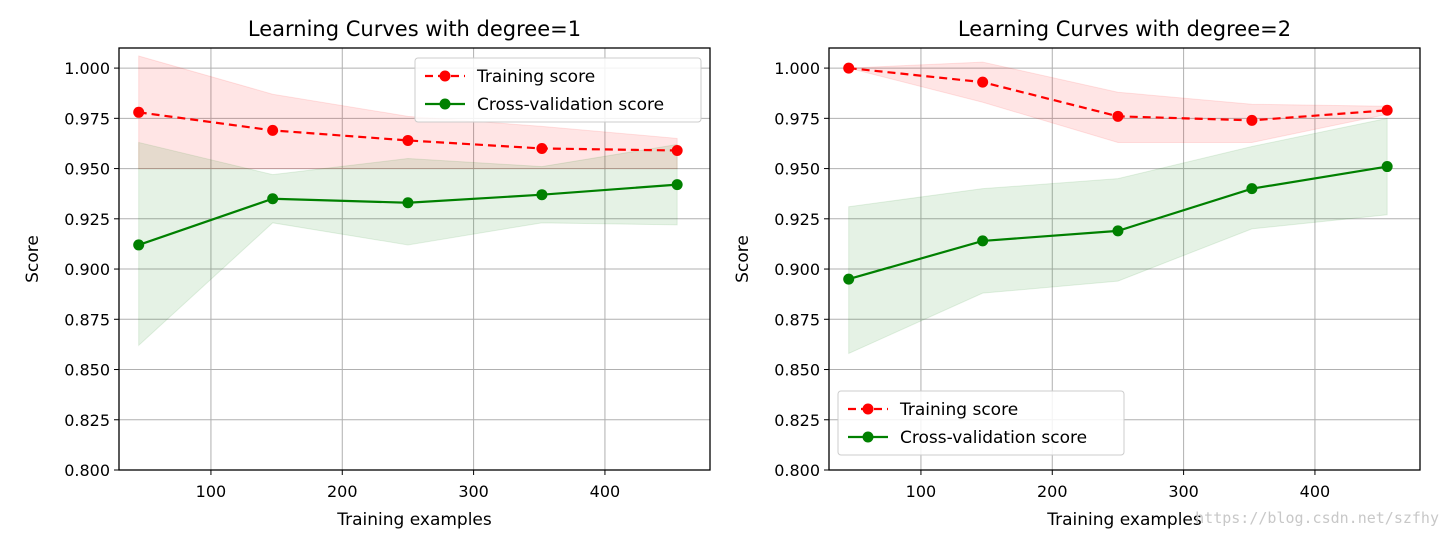 The width and height of the screenshot is (1449, 543). I want to click on watermark-text: https://blog.csdn.net/szfhy, so click(1317, 518).